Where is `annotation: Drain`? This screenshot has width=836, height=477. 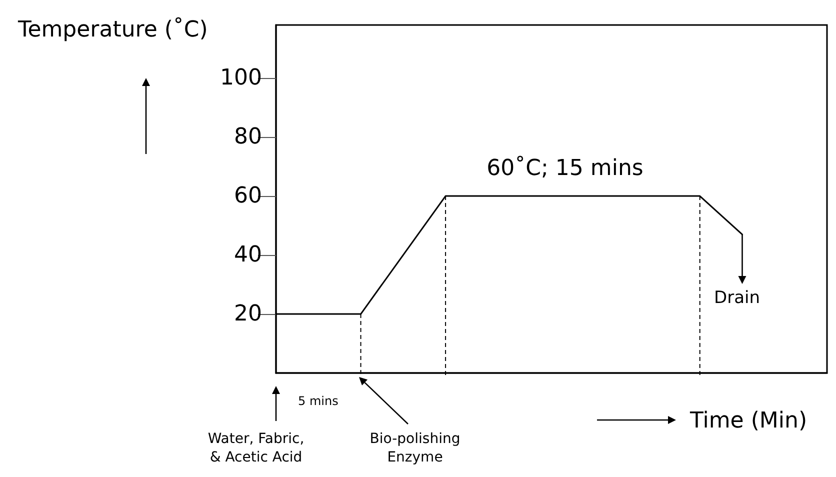
annotation: Drain is located at coordinates (737, 298).